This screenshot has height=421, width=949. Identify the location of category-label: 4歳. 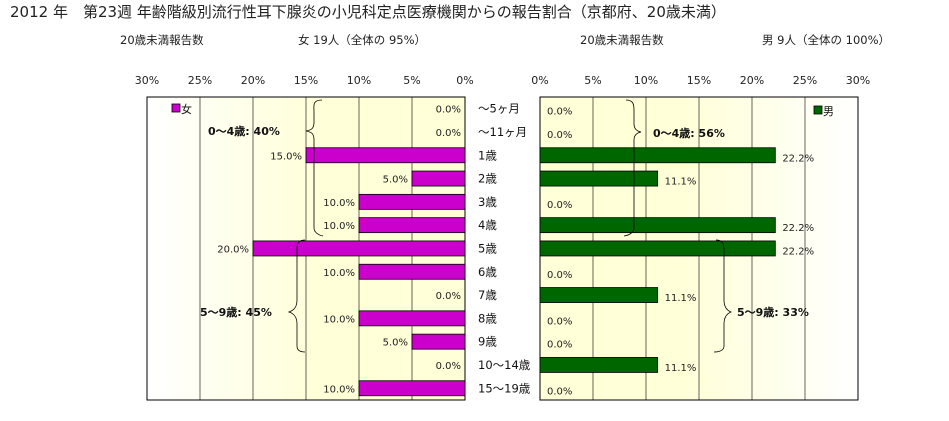
(487, 225).